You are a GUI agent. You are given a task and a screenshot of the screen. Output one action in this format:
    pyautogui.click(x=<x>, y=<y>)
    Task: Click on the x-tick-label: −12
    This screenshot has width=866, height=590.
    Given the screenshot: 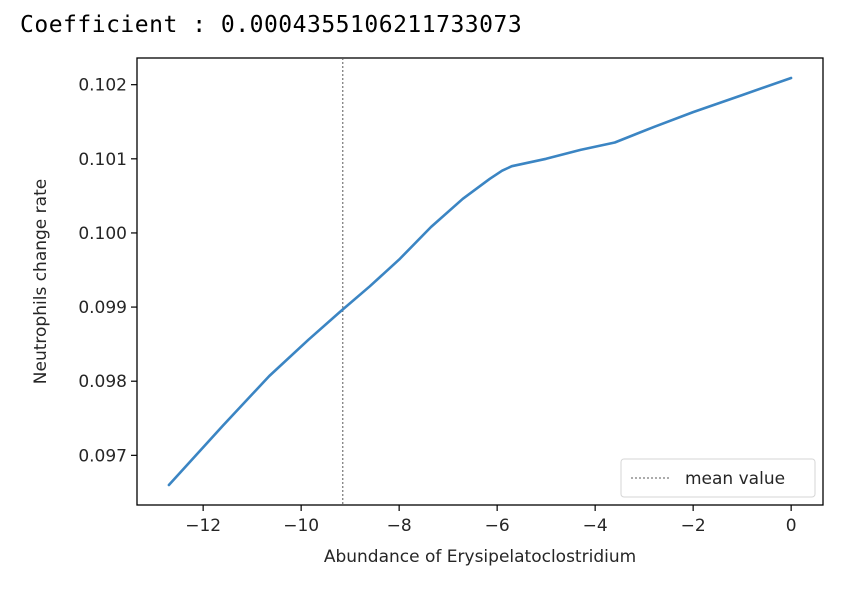 What is the action you would take?
    pyautogui.click(x=203, y=526)
    